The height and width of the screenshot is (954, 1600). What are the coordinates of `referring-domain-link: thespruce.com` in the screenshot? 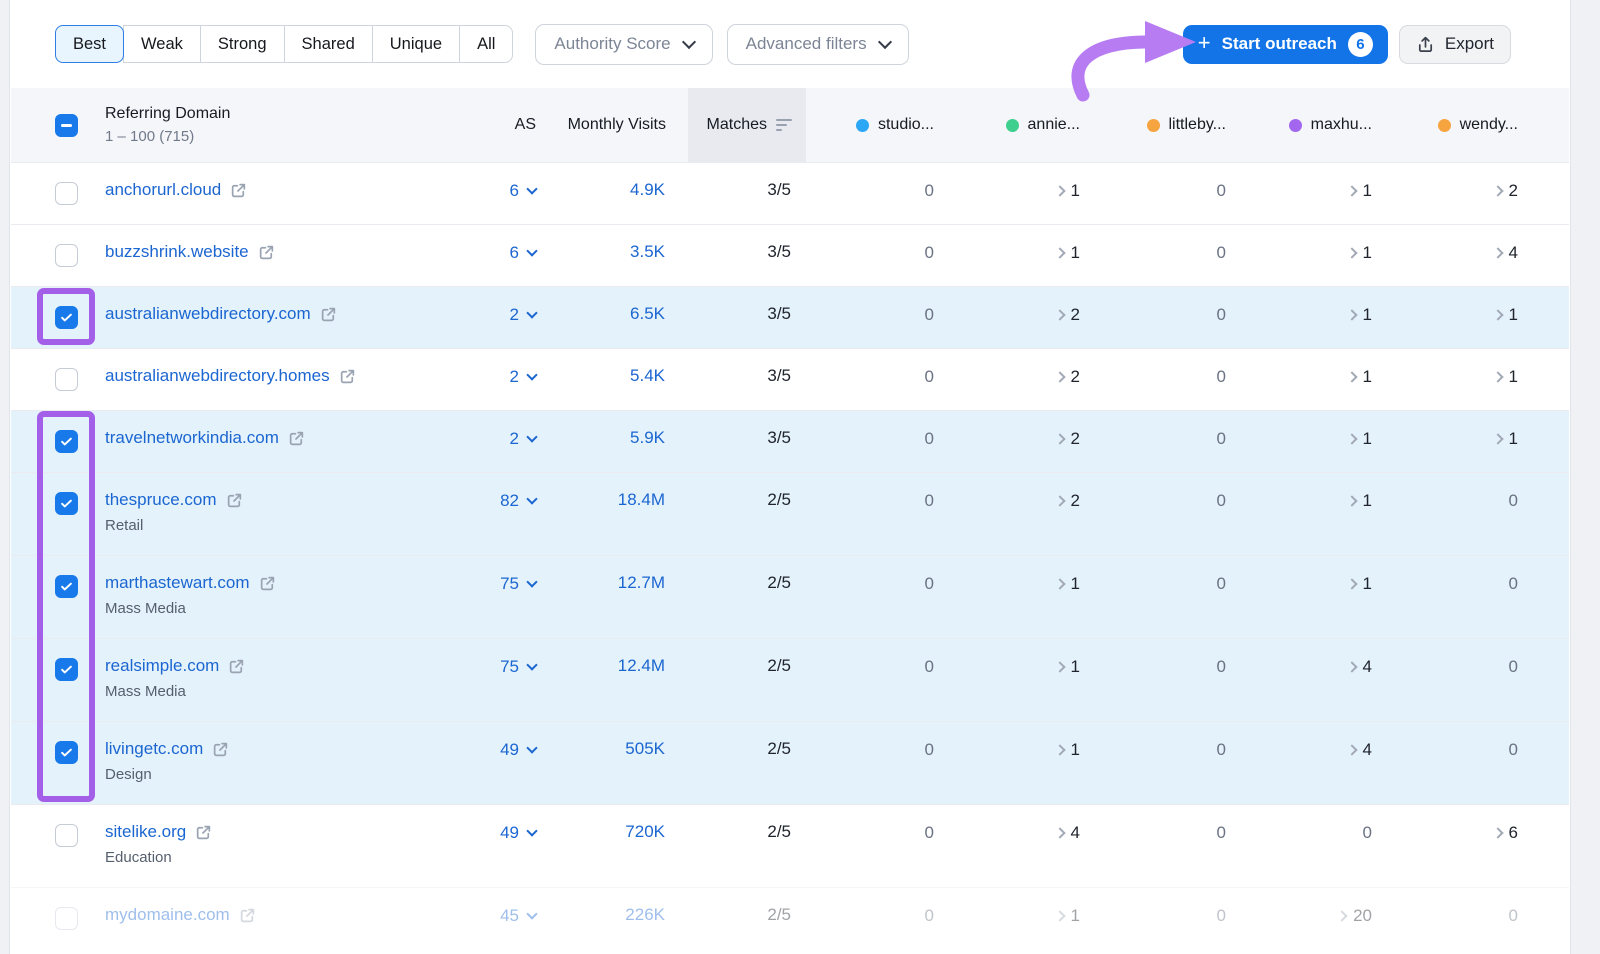 It's located at (161, 499).